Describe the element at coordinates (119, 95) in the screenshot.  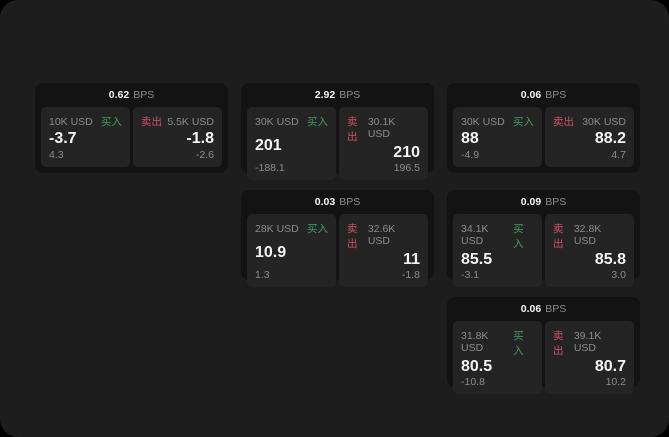
I see `spread-value: 0.62` at that location.